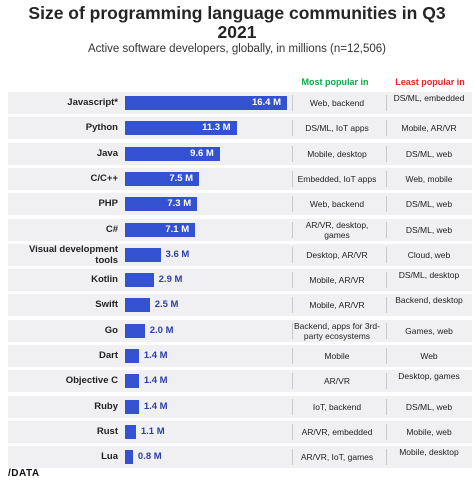  What do you see at coordinates (111, 229) in the screenshot?
I see `category-label: C#` at bounding box center [111, 229].